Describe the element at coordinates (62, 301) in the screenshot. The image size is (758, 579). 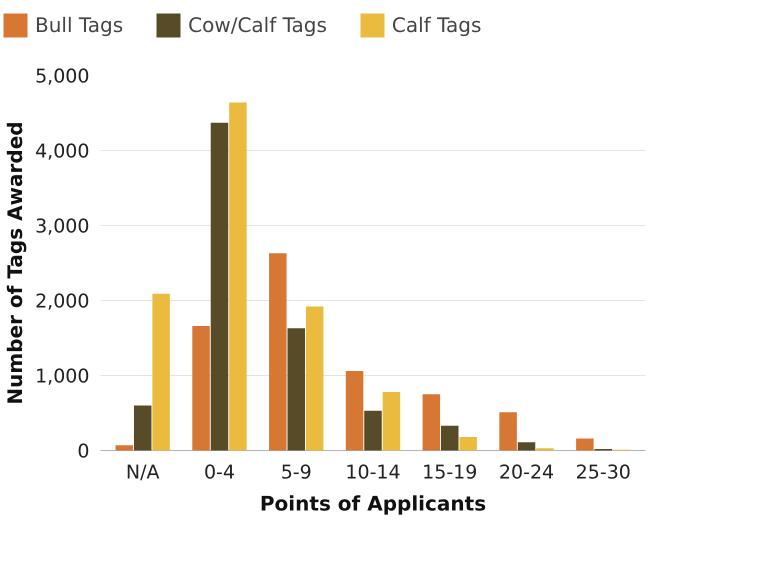
I see `y-tick-label: 2,000` at that location.